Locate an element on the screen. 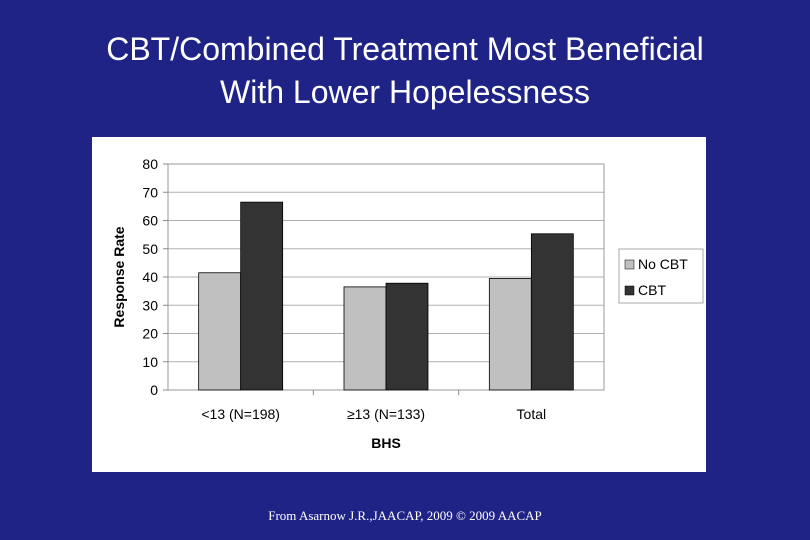  y-tick-label: 80 is located at coordinates (150, 164).